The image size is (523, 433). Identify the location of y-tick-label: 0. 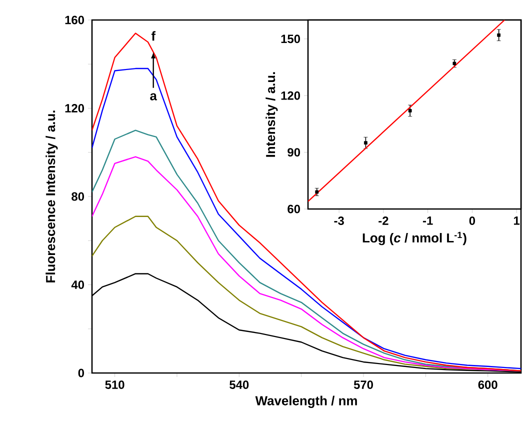
(81, 373).